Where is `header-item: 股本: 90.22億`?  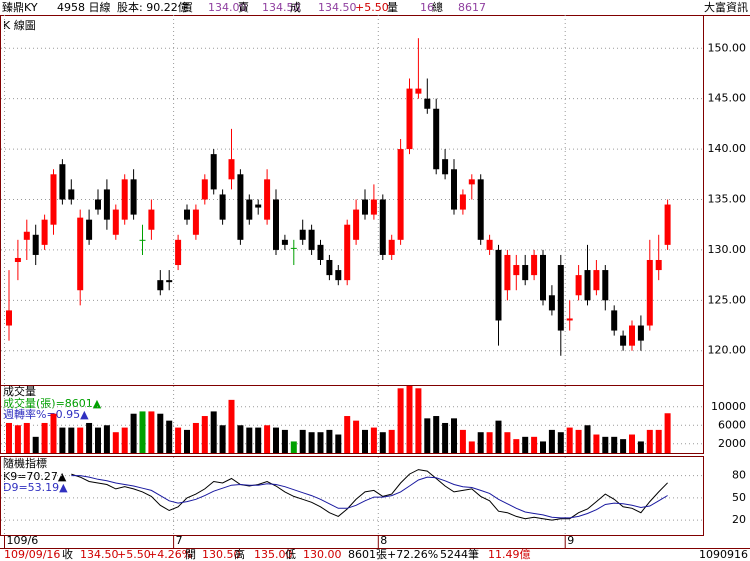 header-item: 股本: 90.22億 is located at coordinates (153, 7).